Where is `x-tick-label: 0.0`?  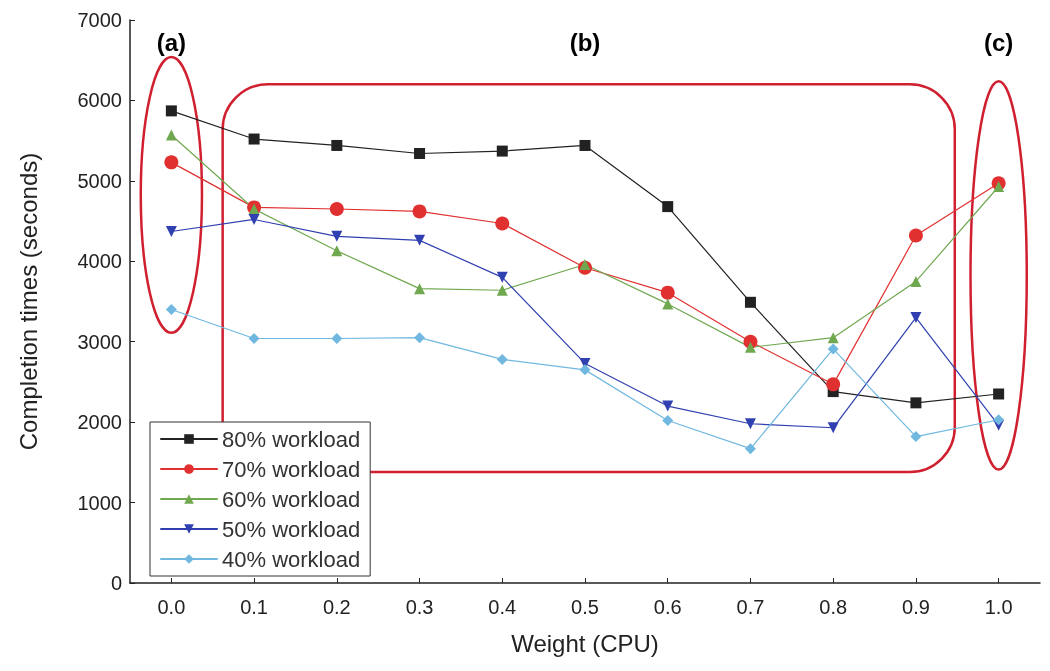
x-tick-label: 0.0 is located at coordinates (171, 607).